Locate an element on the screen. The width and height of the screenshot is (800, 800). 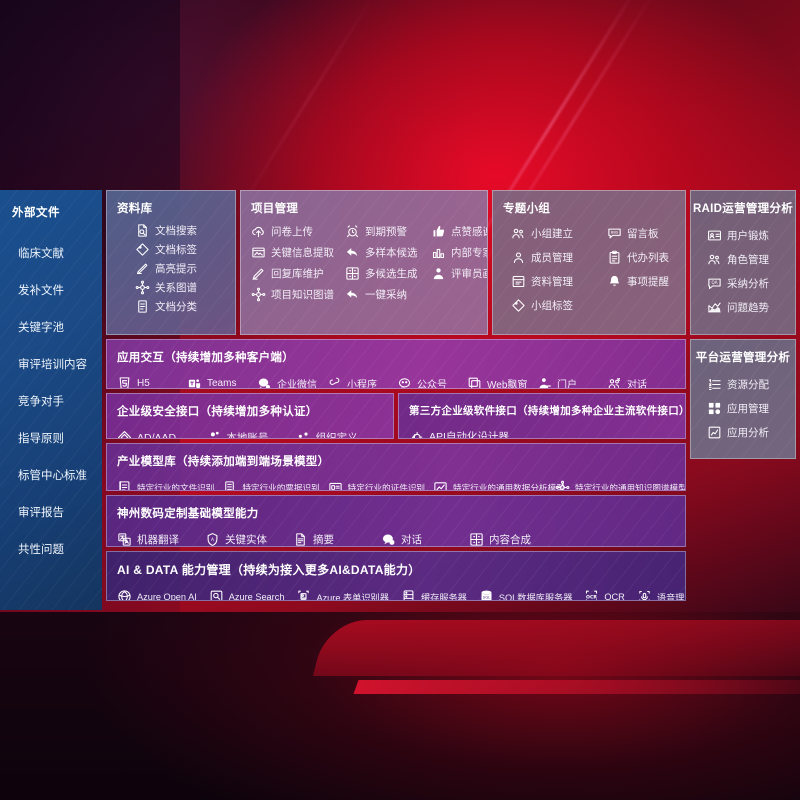
feature-label: 公众号 is located at coordinates (432, 384).